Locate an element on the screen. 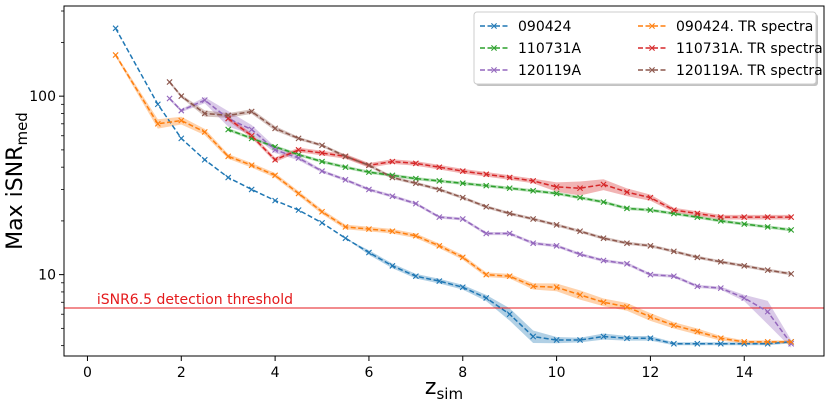 Image resolution: width=830 pixels, height=404 pixels. legend-box is located at coordinates (645, 48).